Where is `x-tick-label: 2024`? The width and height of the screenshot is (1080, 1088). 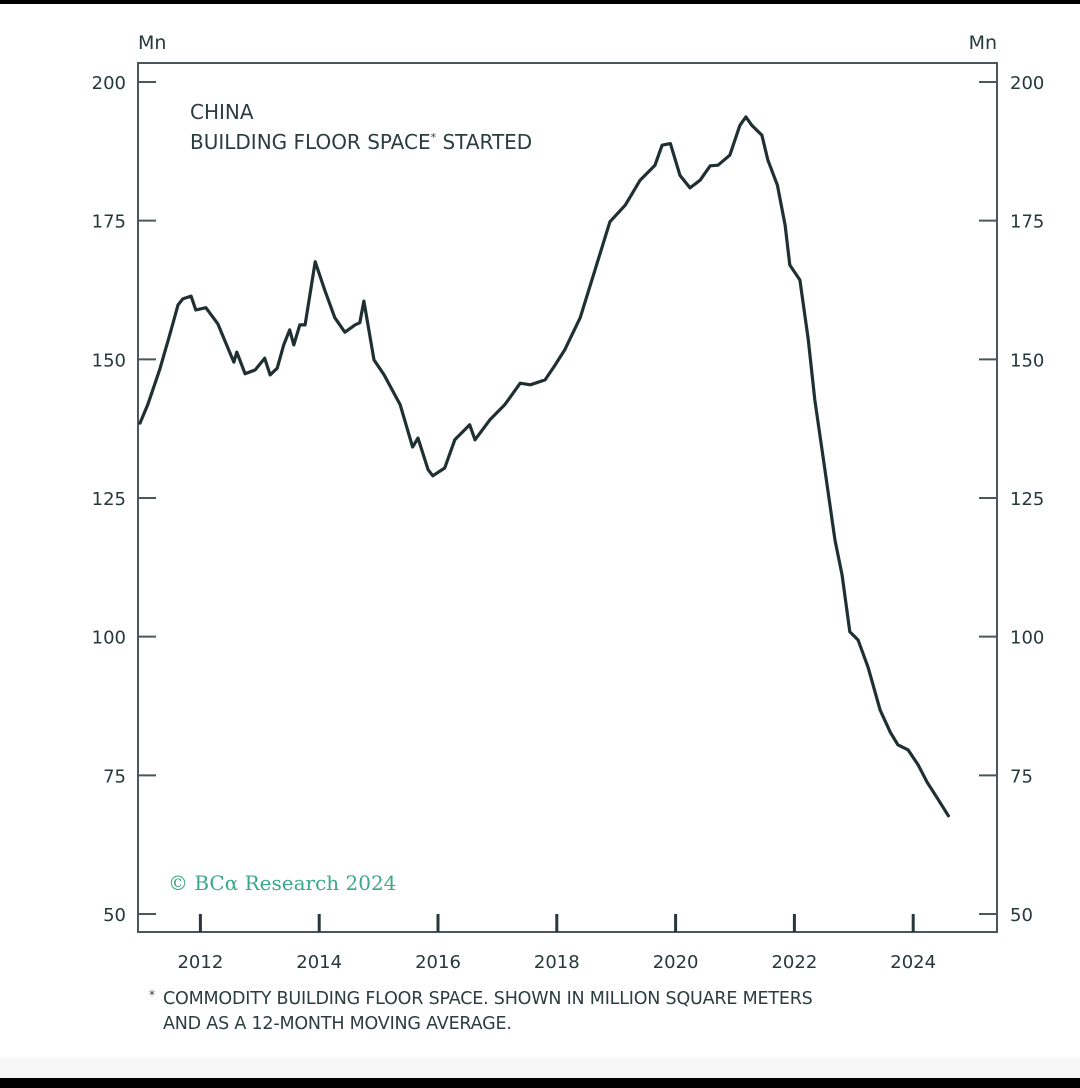 x-tick-label: 2024 is located at coordinates (913, 962).